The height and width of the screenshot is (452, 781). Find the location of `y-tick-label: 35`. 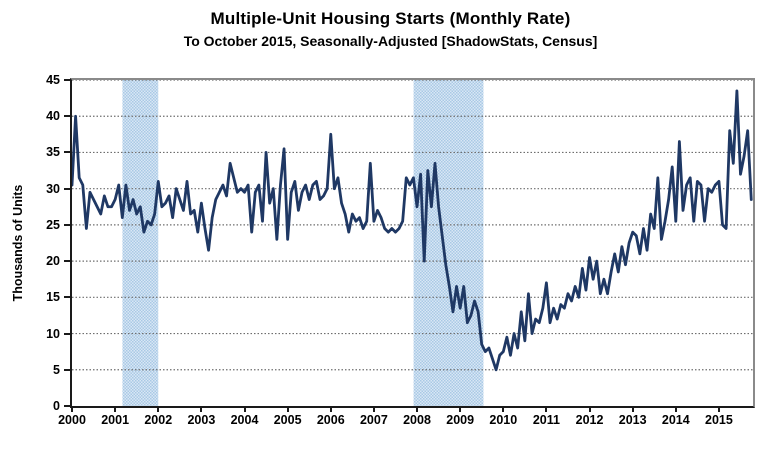

y-tick-label: 35 is located at coordinates (53, 152).